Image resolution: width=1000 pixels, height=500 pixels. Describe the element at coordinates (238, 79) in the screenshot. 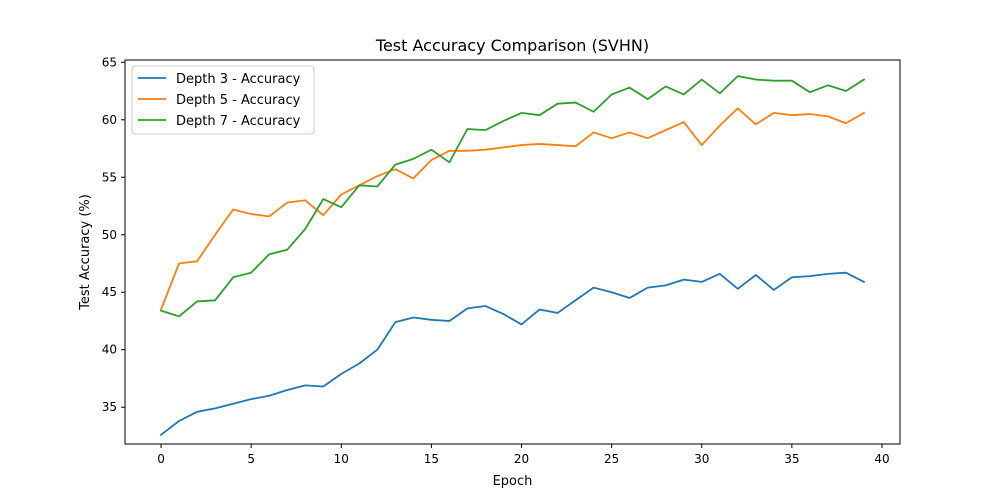

I see `legend-label: Depth 3 - Accuracy` at that location.